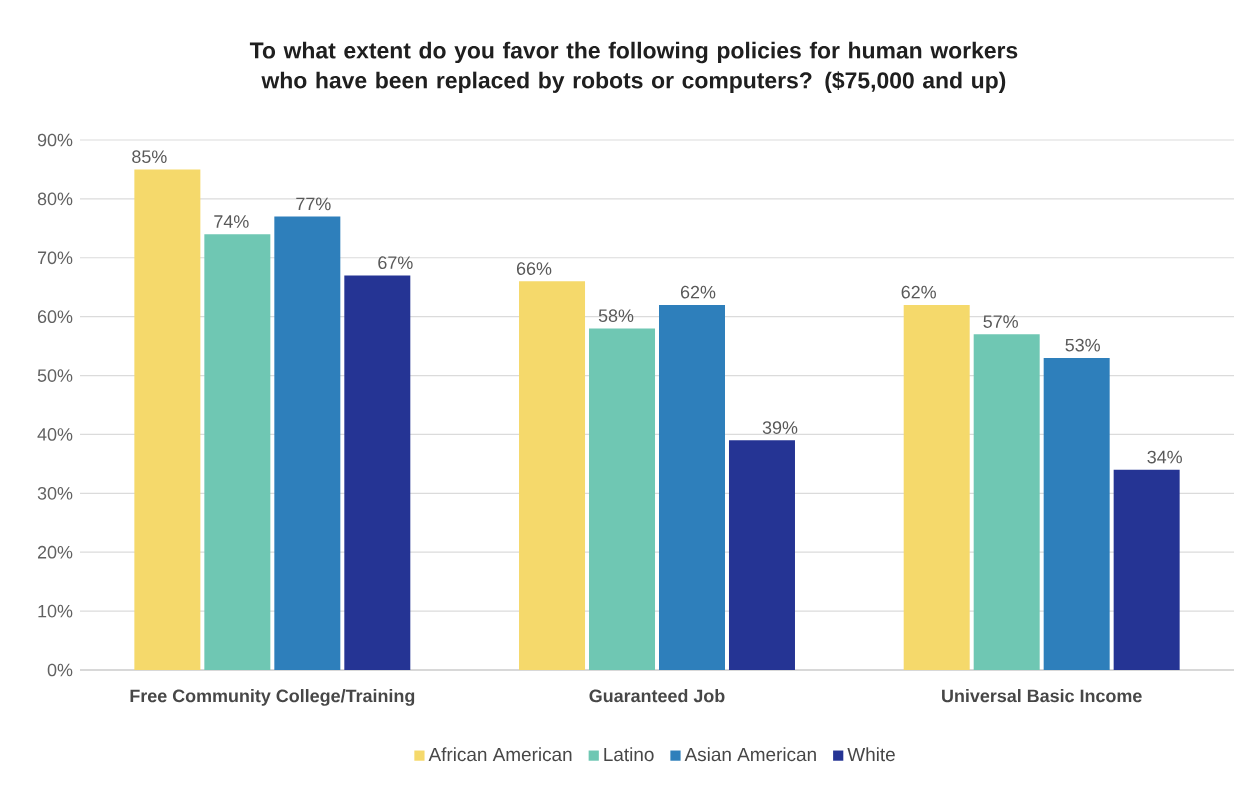  Describe the element at coordinates (55, 199) in the screenshot. I see `y-tick-label: 80%` at that location.